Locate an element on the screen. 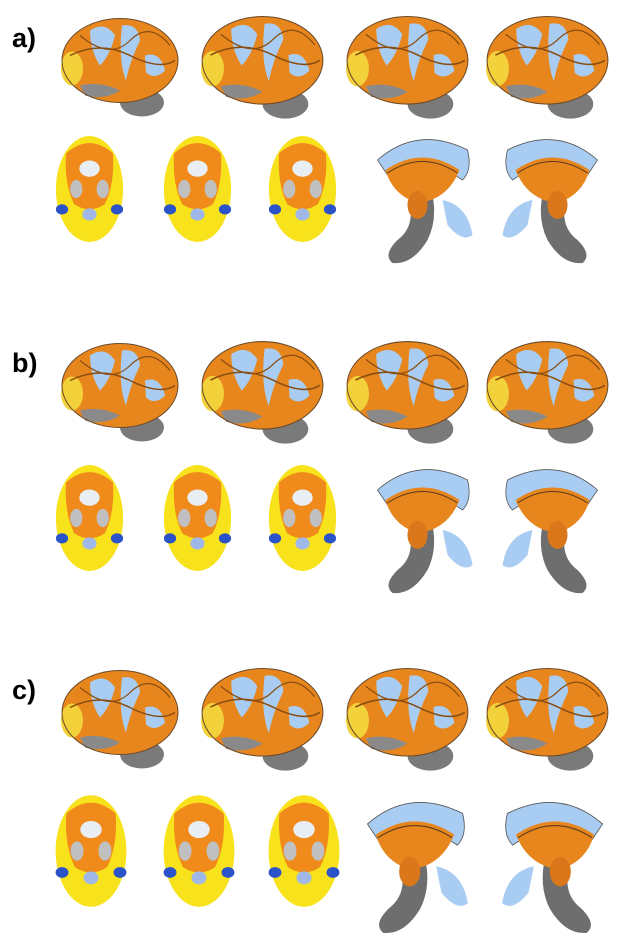 The width and height of the screenshot is (619, 936). panel-label: a) is located at coordinates (24, 38).